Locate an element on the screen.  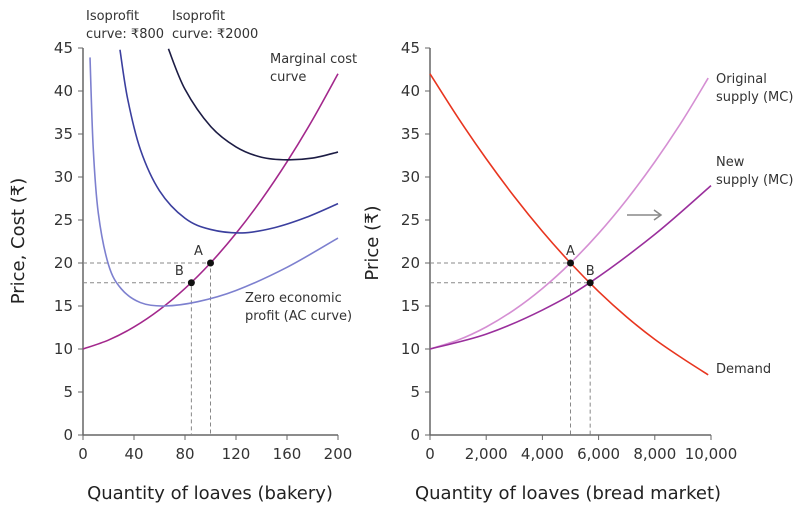
guide-line-B is located at coordinates (510, 358).